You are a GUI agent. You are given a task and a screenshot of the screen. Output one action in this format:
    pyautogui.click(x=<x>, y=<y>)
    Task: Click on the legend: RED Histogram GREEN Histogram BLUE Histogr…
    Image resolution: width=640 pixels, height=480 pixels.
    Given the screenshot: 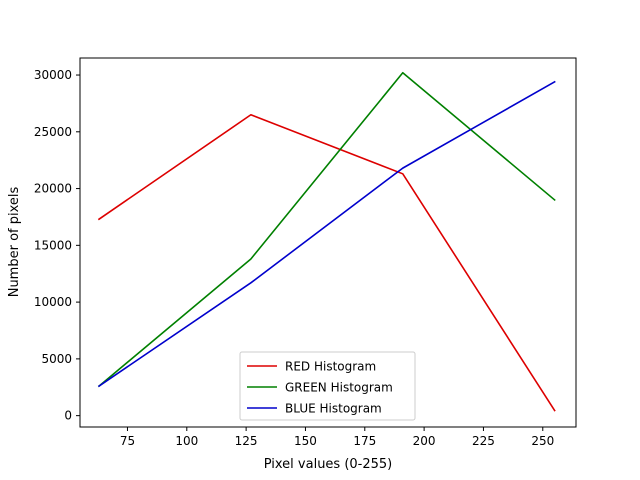 What is the action you would take?
    pyautogui.click(x=327, y=386)
    